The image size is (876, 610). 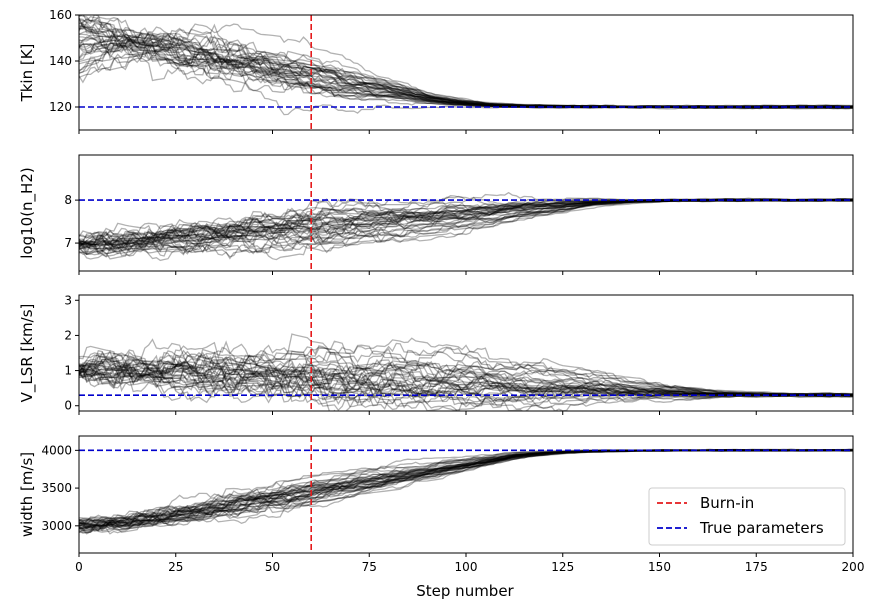 I want to click on y-tick-label: 2, so click(x=68, y=335).